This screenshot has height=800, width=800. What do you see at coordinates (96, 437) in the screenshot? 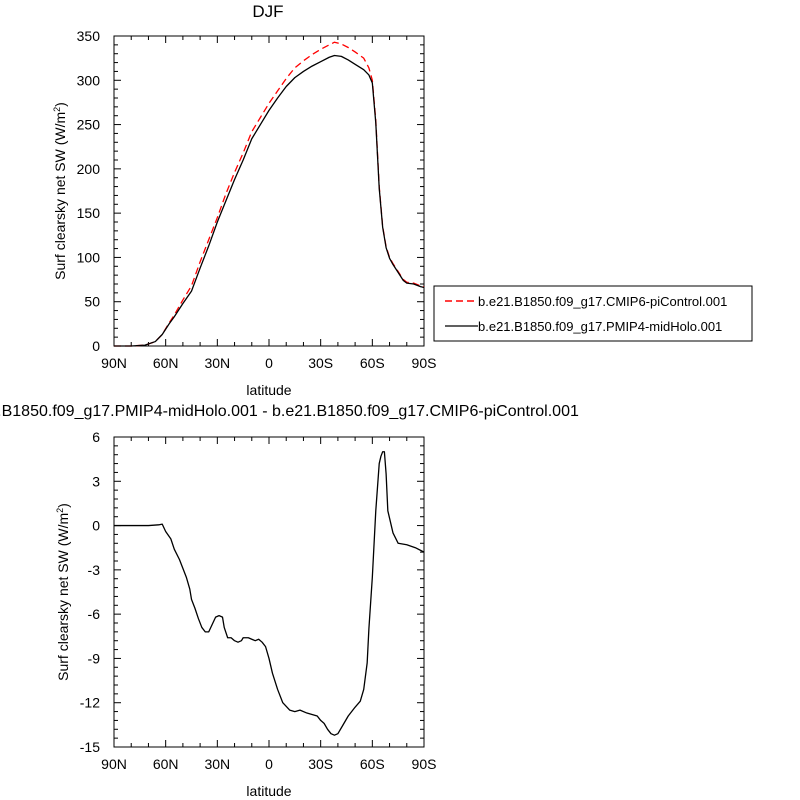
I see `bottom-ytick-label: 6` at bounding box center [96, 437].